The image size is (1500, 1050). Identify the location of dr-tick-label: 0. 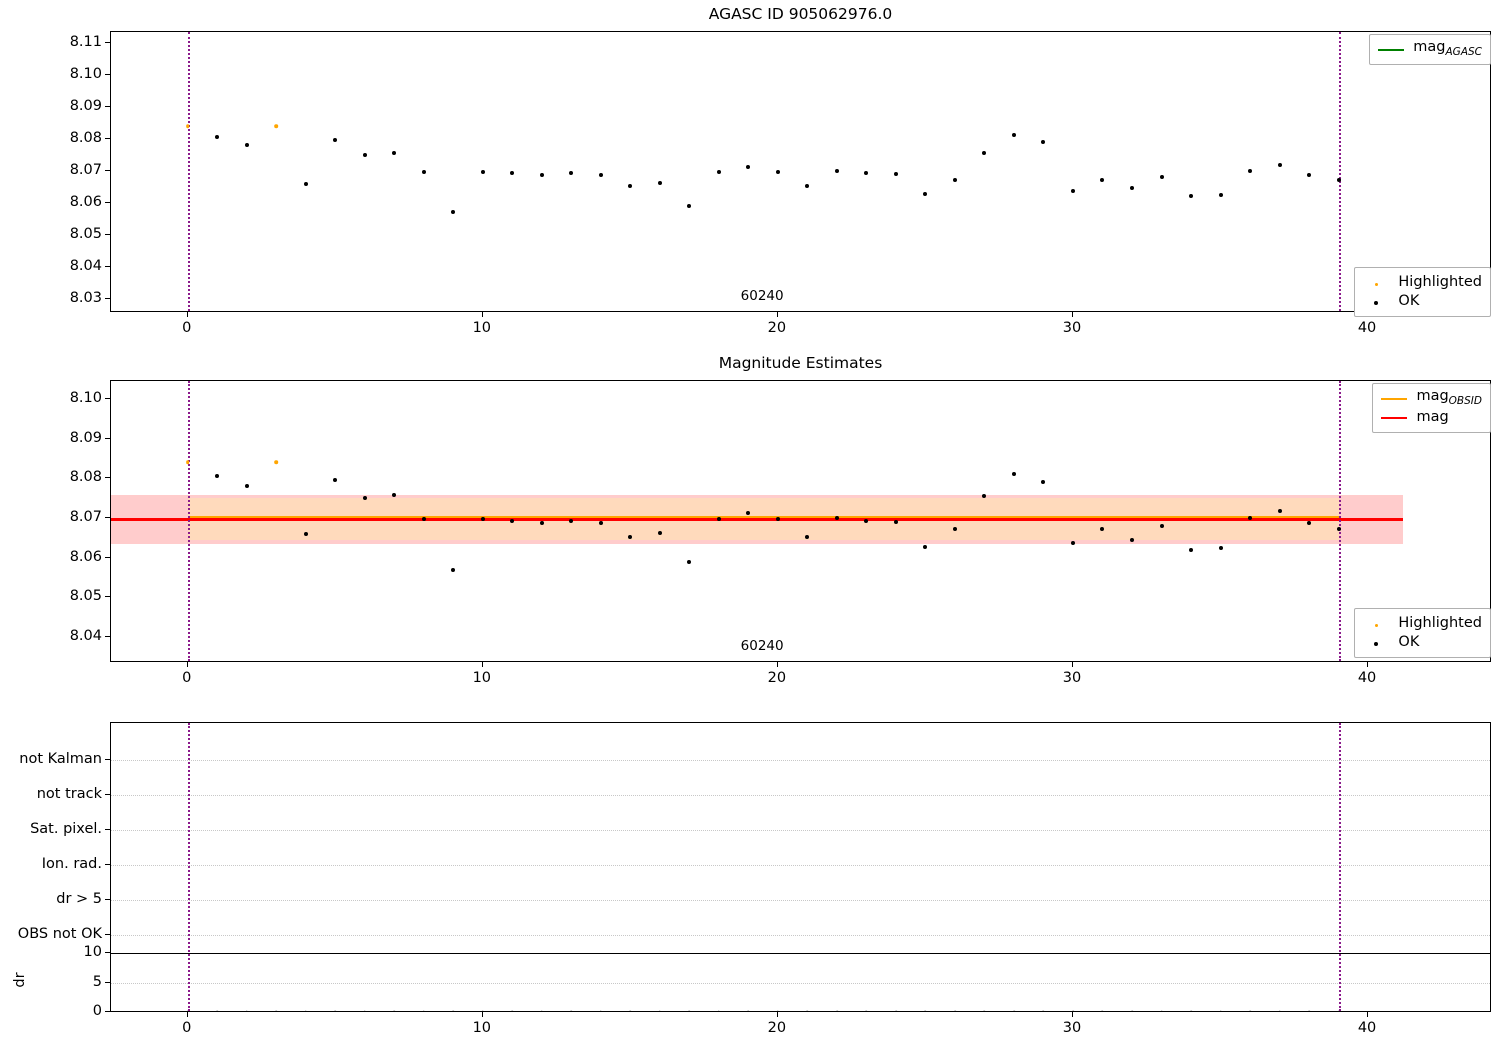
(97, 1011).